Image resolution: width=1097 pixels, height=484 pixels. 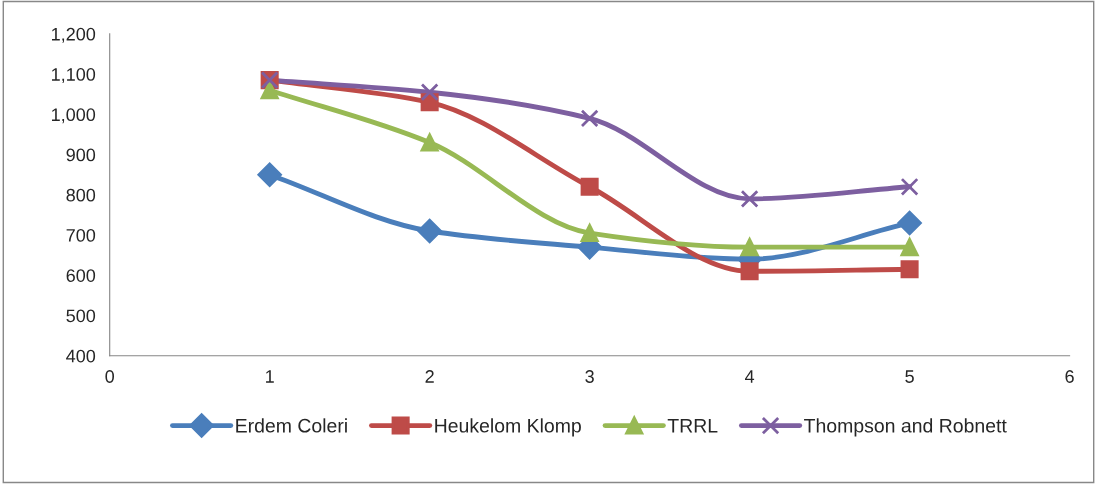 What do you see at coordinates (74, 116) in the screenshot?
I see `y-tick-label: 1,000` at bounding box center [74, 116].